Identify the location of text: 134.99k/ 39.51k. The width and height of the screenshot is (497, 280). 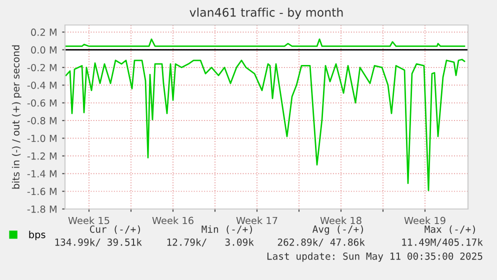
(98, 242).